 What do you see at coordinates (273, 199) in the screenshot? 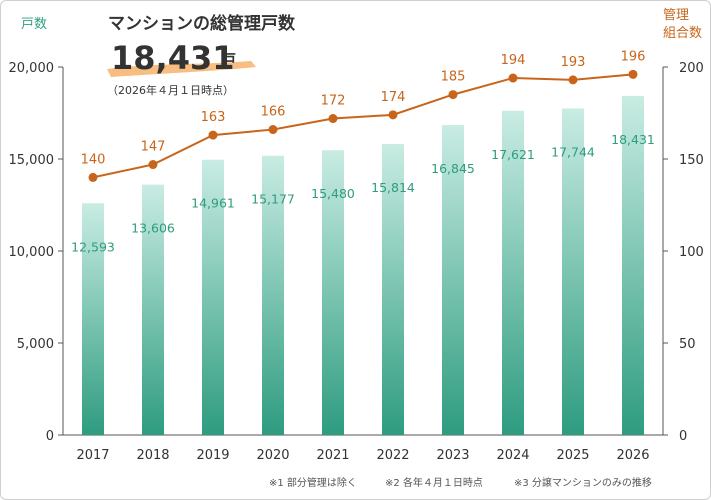
I see `bar-value-label: 15,177` at bounding box center [273, 199].